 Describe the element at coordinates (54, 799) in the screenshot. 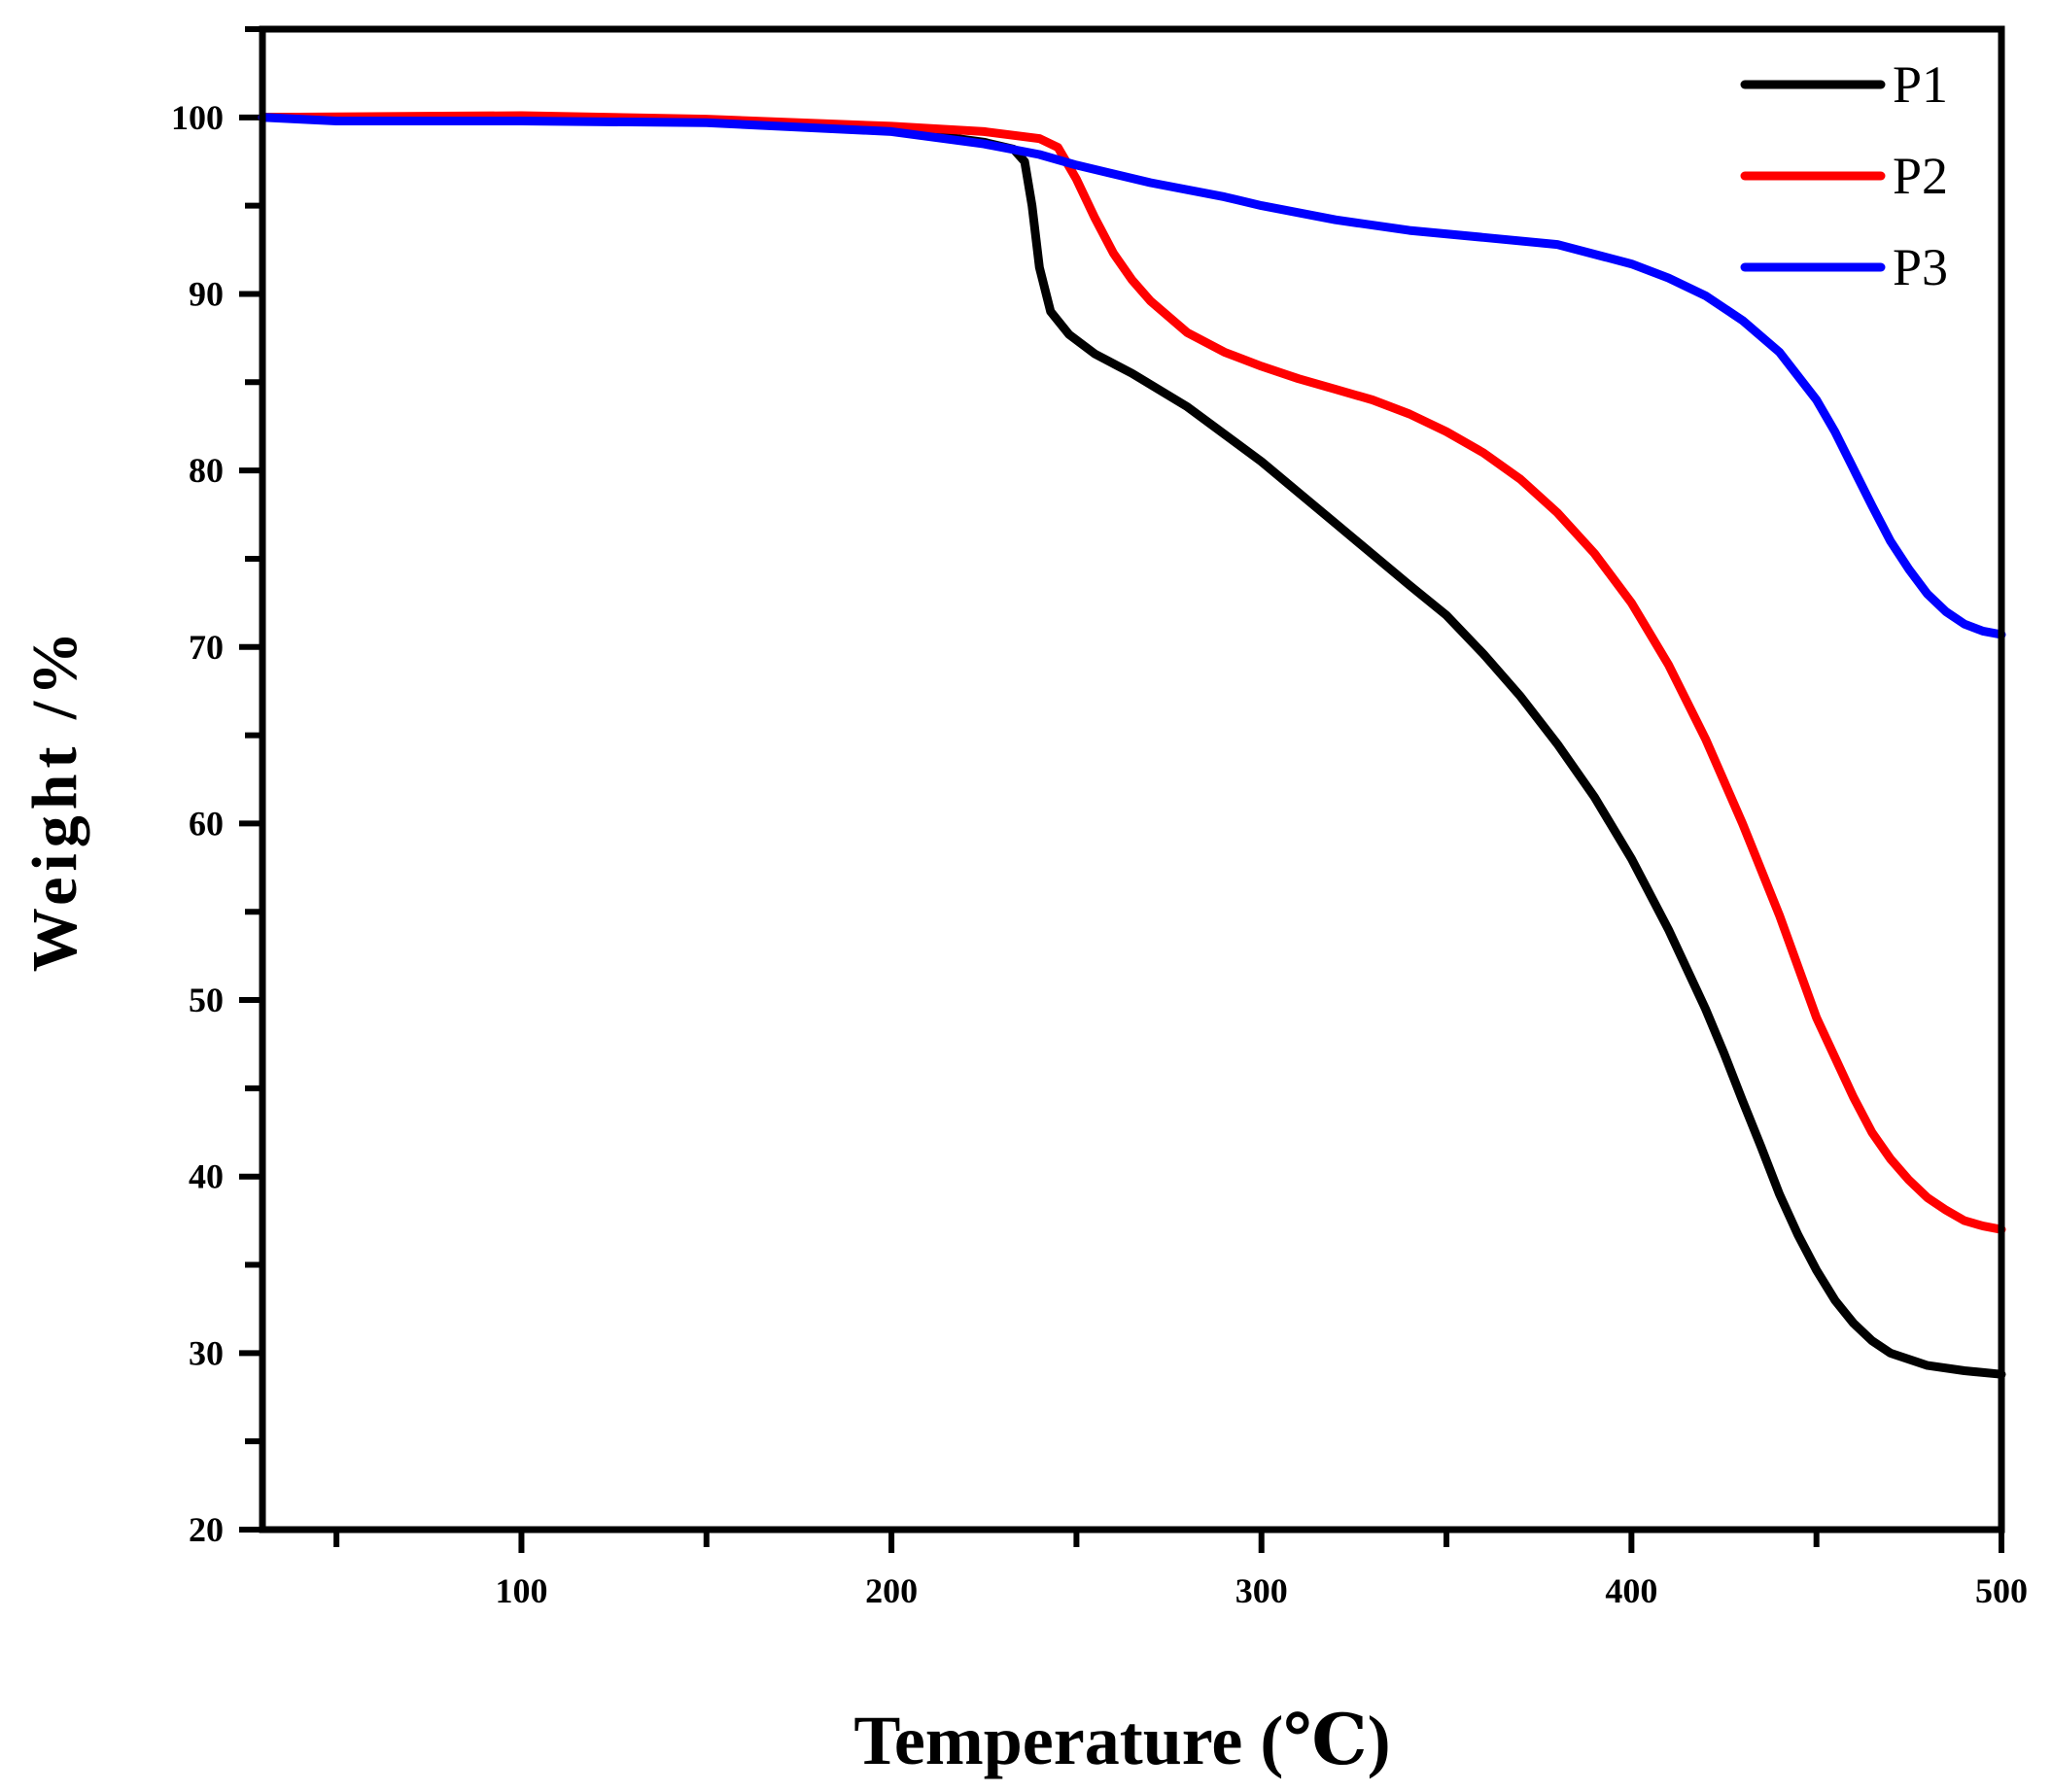

I see `y-axis-title: Weight /%` at that location.